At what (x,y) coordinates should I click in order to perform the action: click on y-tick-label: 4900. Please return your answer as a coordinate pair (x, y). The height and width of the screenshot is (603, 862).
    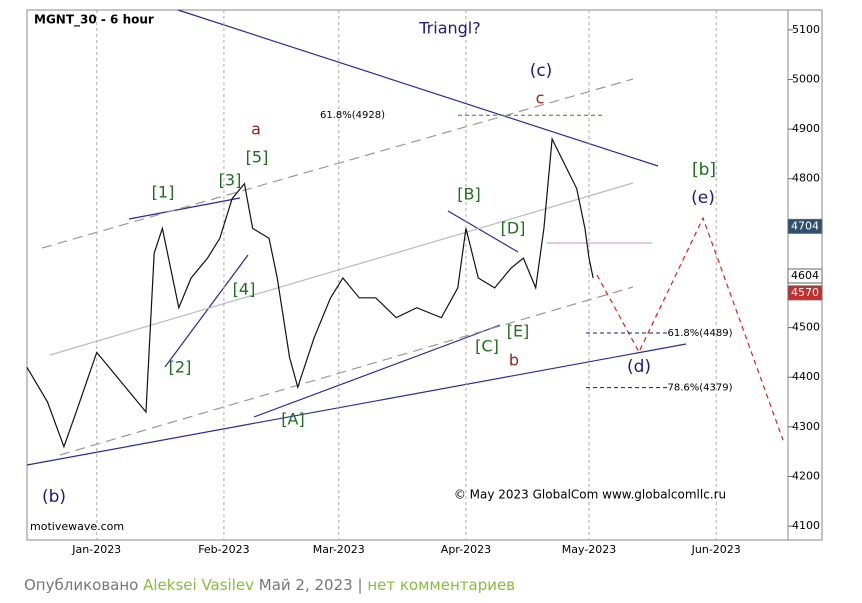
    Looking at the image, I should click on (806, 128).